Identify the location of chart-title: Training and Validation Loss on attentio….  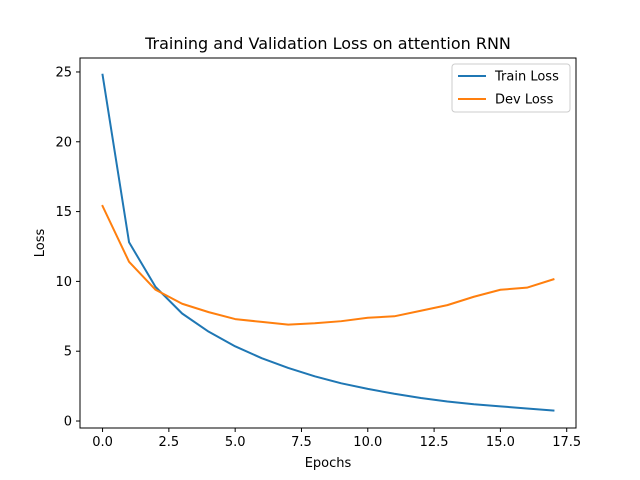
(327, 43).